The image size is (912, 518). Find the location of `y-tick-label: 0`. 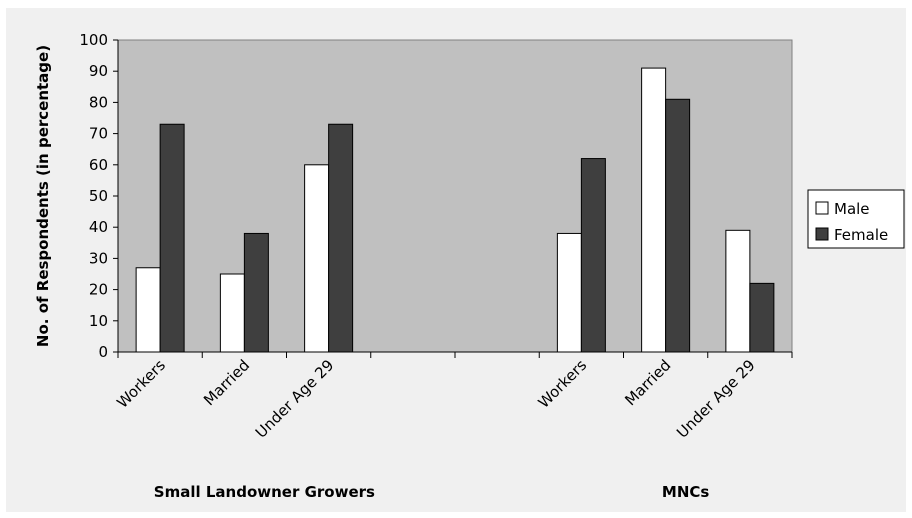

y-tick-label: 0 is located at coordinates (103, 352).